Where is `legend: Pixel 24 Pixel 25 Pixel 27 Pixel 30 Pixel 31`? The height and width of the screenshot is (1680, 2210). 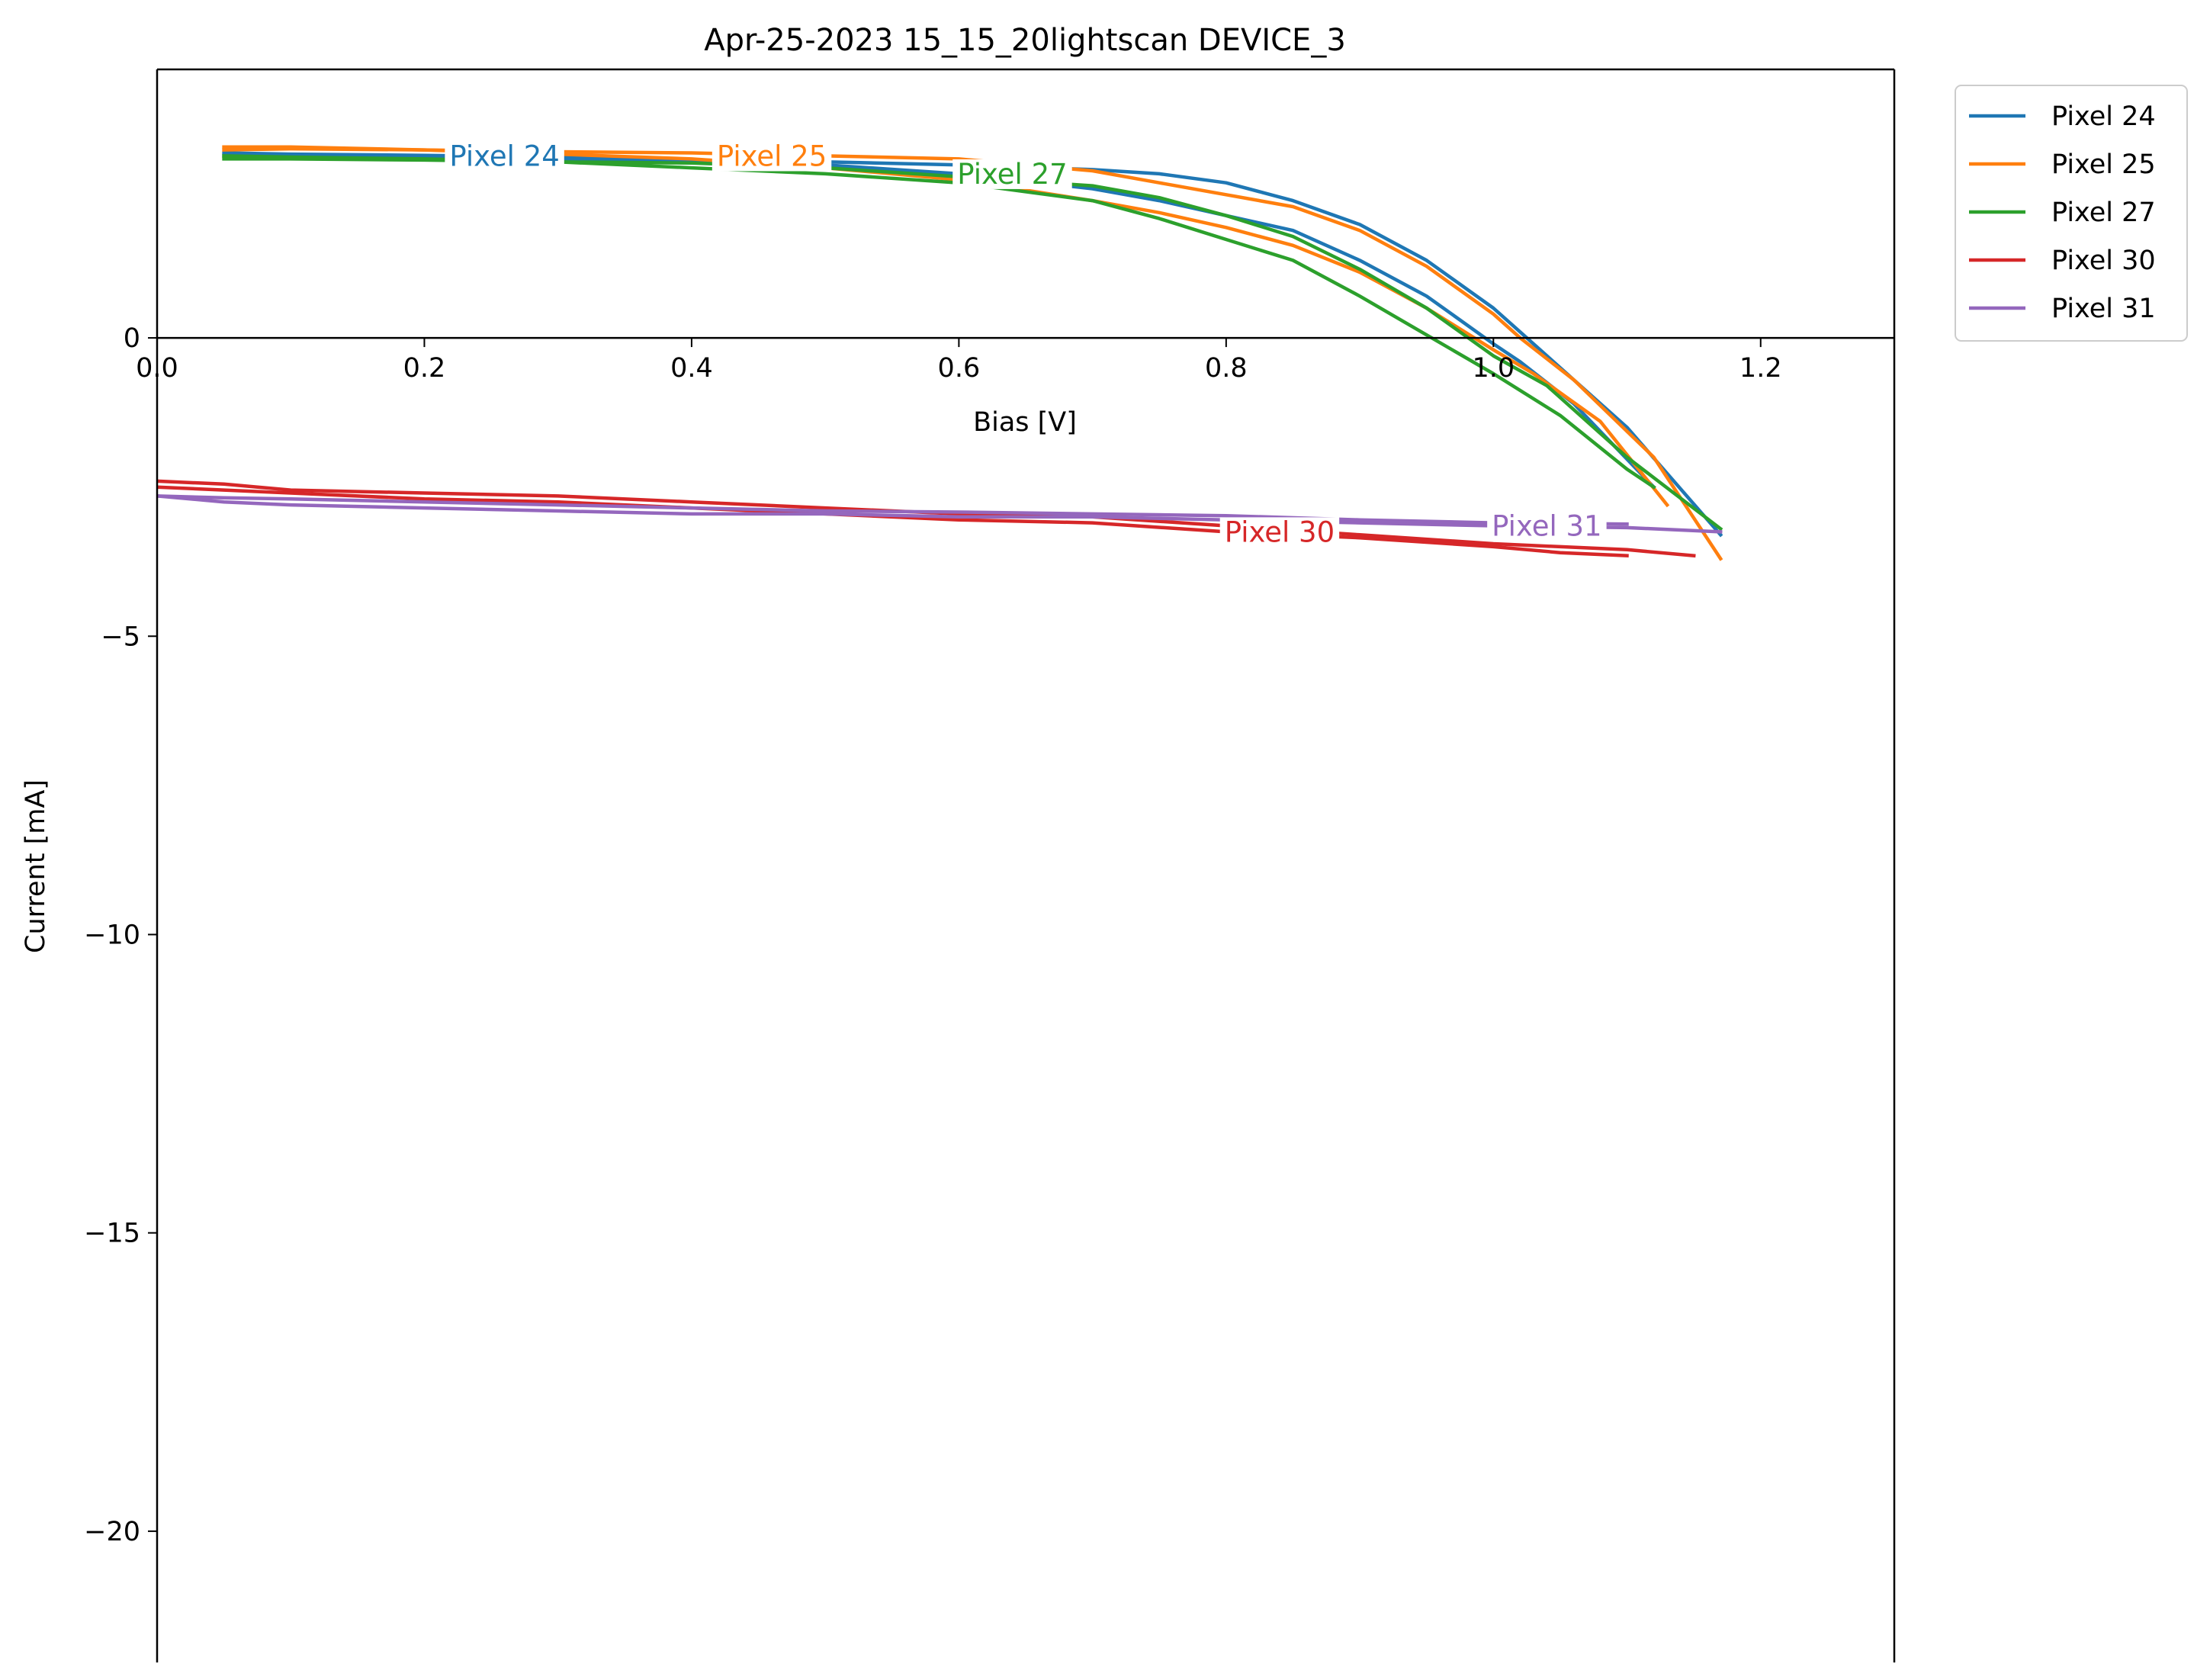
legend: Pixel 24 Pixel 25 Pixel 27 Pixel 30 Pixel 31 is located at coordinates (2071, 213).